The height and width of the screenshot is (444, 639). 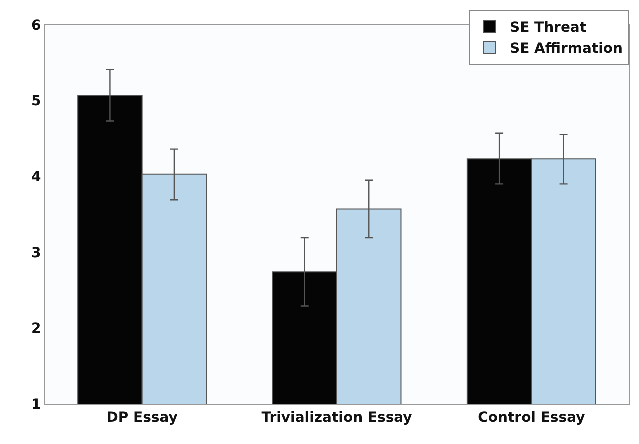 I want to click on y-tick-label: 3, so click(x=36, y=253).